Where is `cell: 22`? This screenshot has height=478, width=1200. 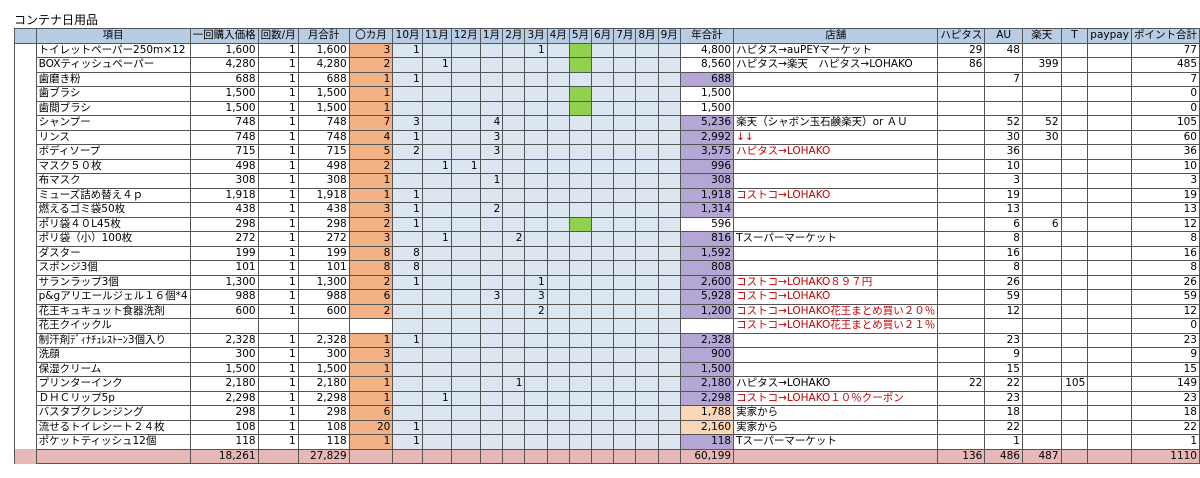 cell: 22 is located at coordinates (1003, 384).